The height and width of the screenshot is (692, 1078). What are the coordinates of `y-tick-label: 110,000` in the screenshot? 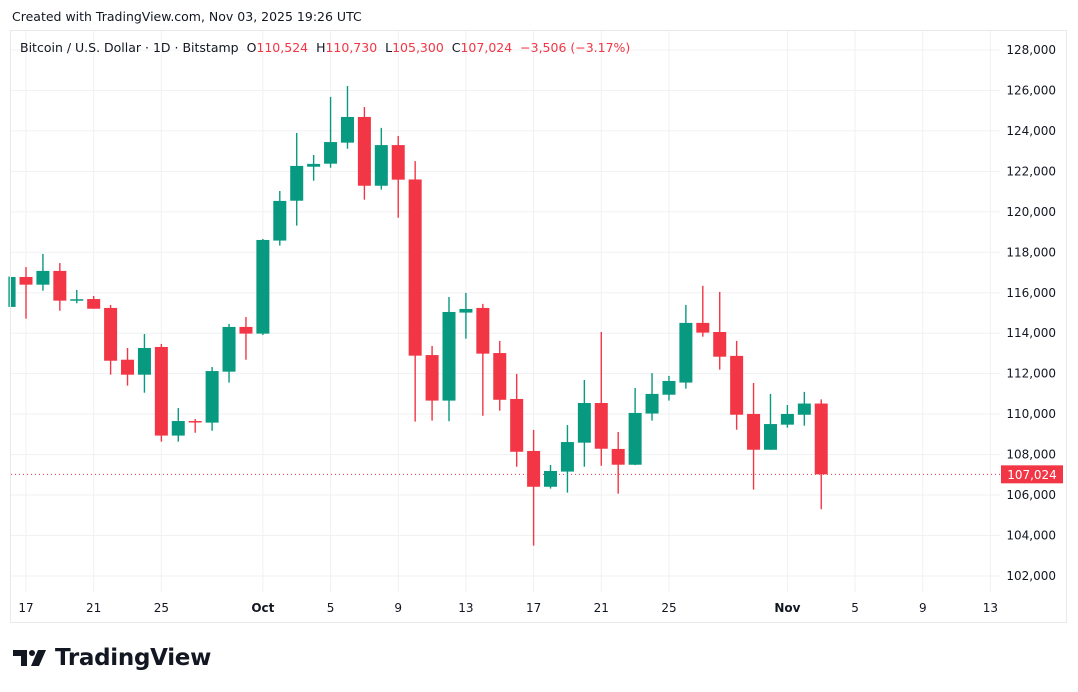 It's located at (1031, 414).